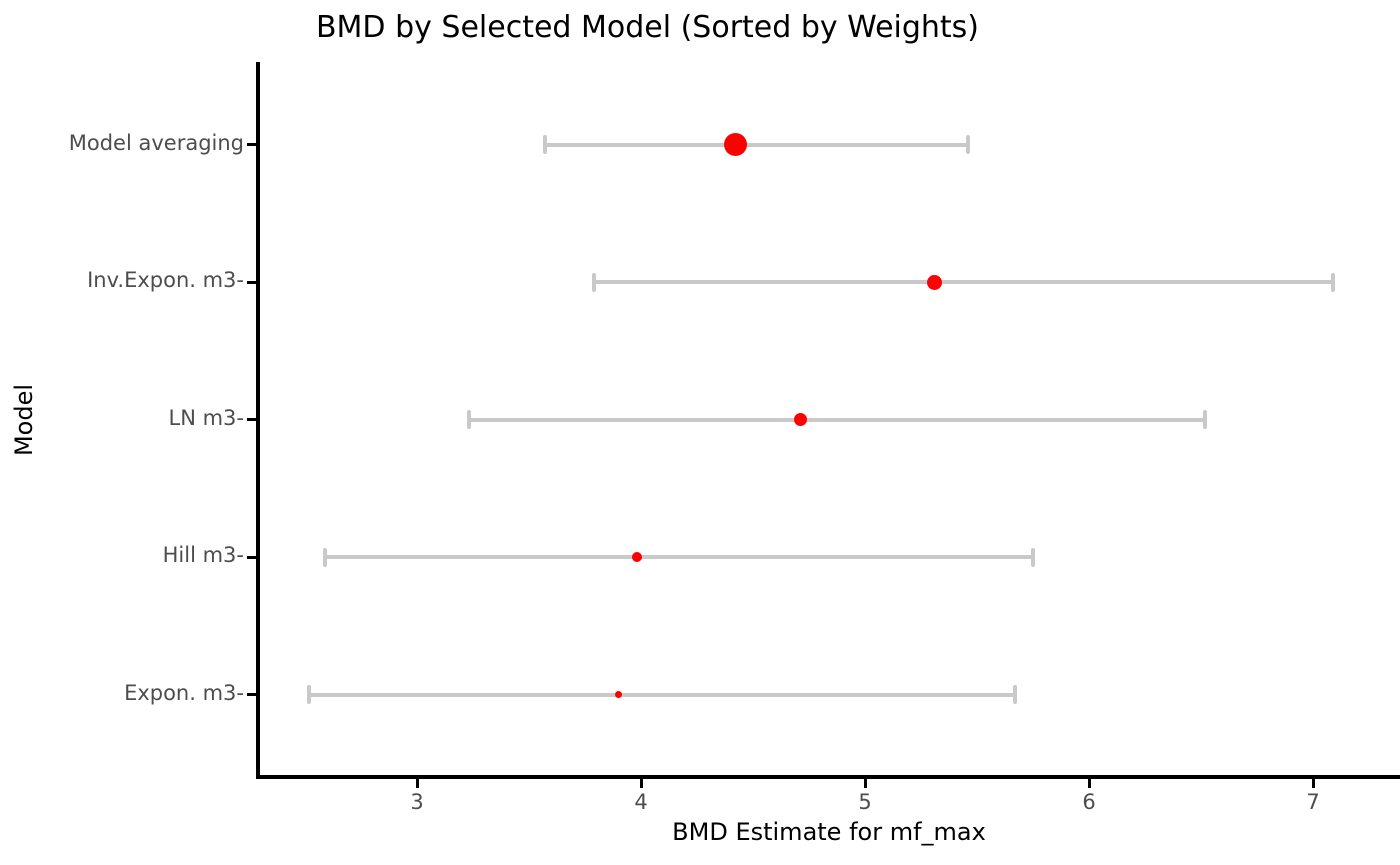 The image size is (1400, 865). I want to click on y-tick-label: Hill m3-, so click(203, 555).